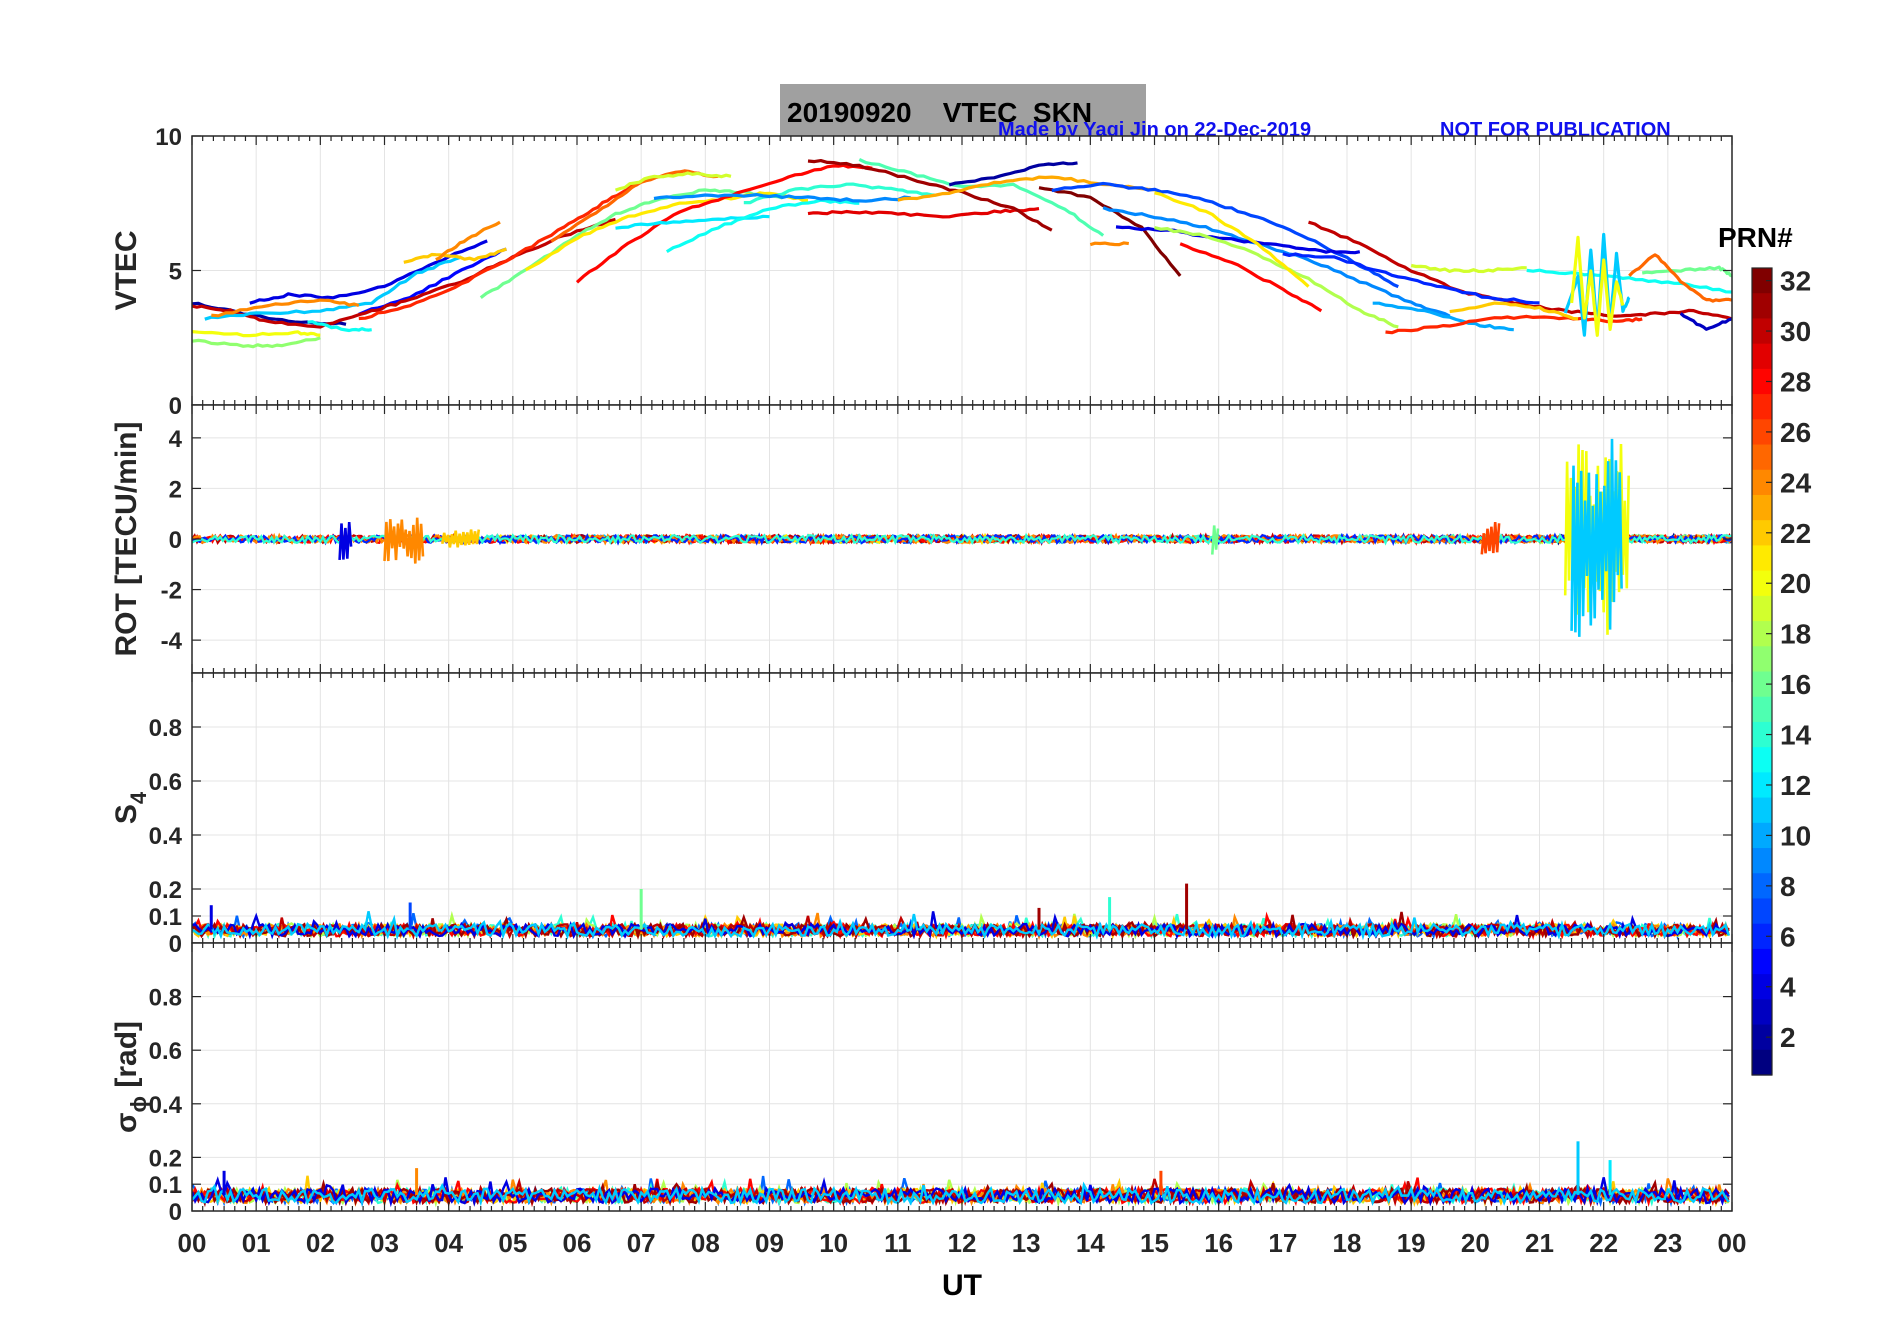 The image size is (1902, 1335). I want to click on colorbar-tick-label: 4, so click(1788, 987).